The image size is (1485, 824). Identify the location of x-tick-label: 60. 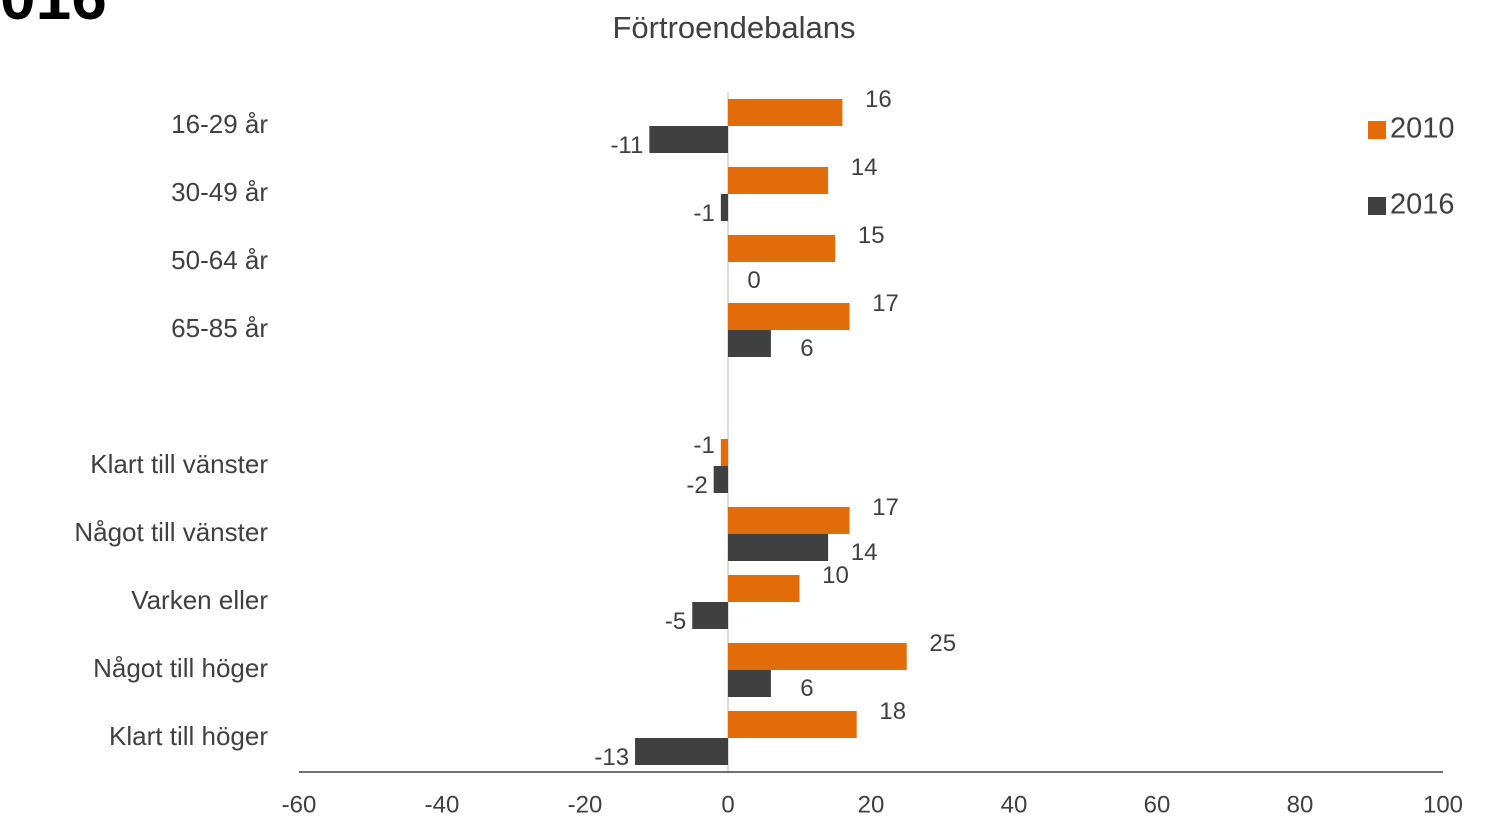
(1157, 804).